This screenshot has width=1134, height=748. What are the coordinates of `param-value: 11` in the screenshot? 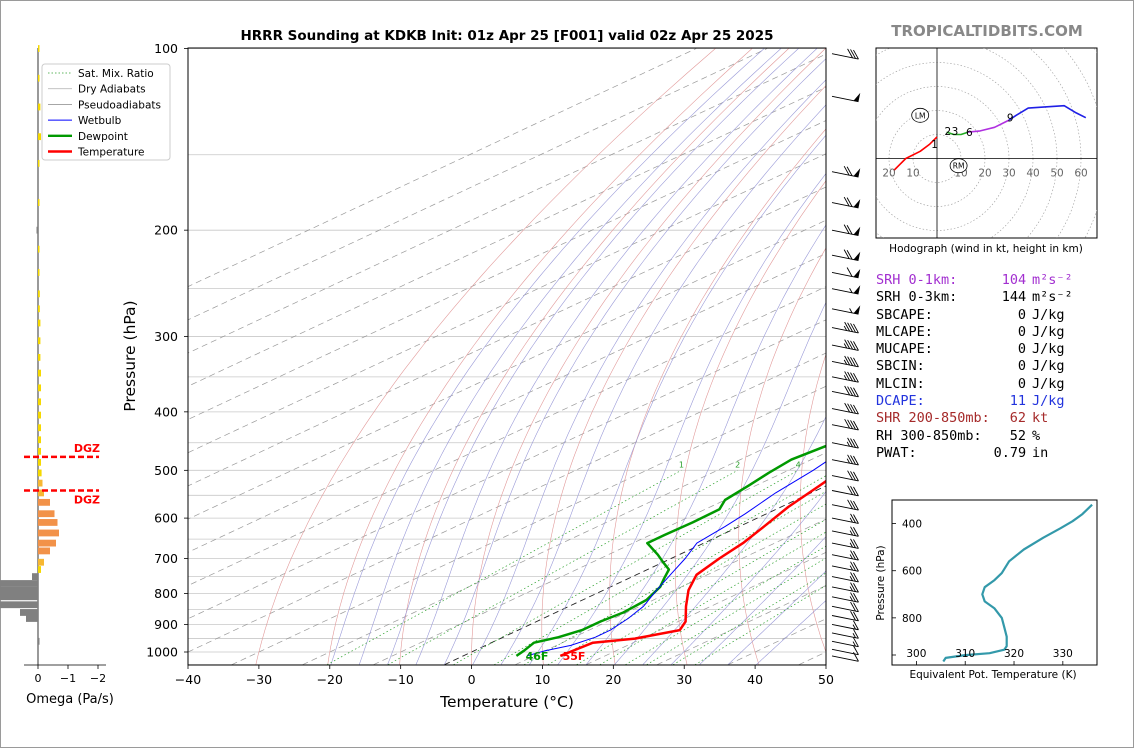 It's located at (1018, 401).